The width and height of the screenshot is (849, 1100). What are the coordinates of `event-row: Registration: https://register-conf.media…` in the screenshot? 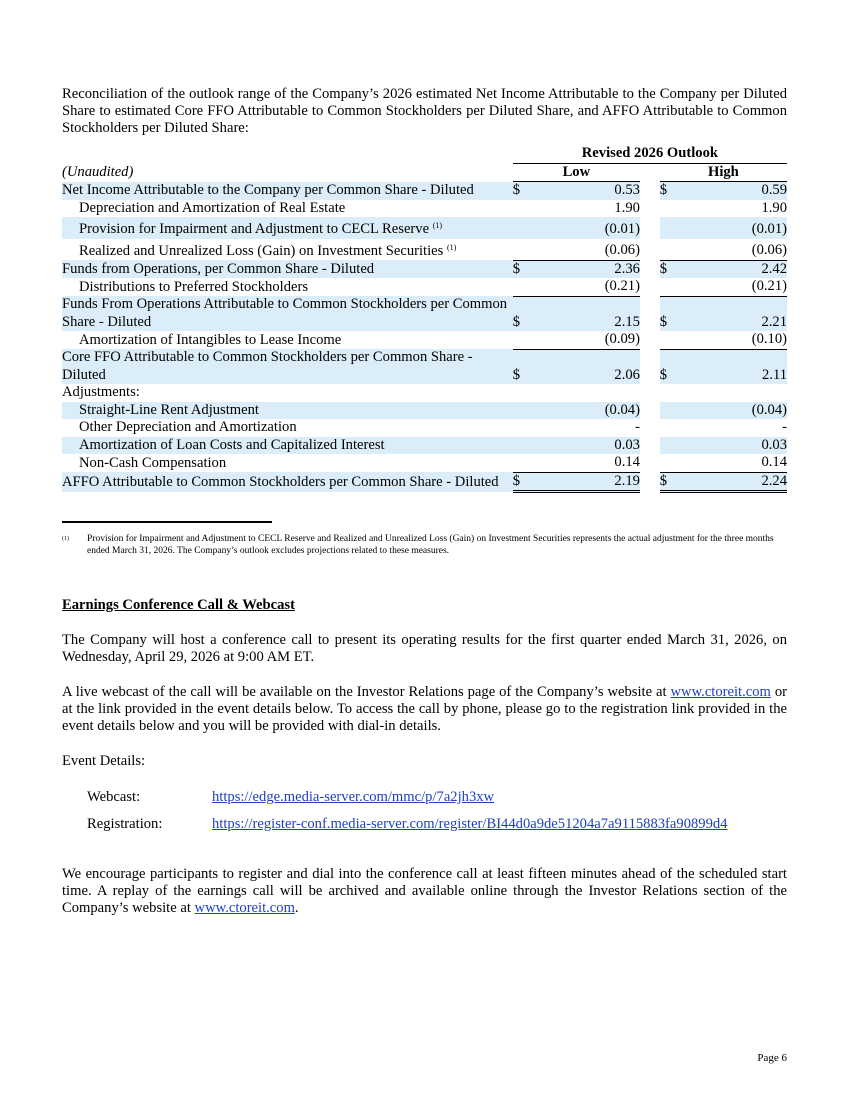 It's located at (437, 824).